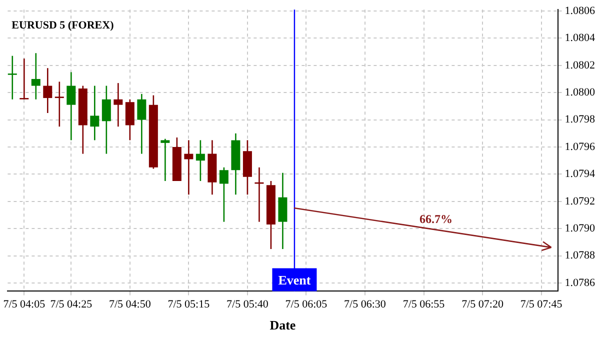 This screenshot has width=600, height=340. What do you see at coordinates (580, 92) in the screenshot?
I see `y-tick-label: 1.0800` at bounding box center [580, 92].